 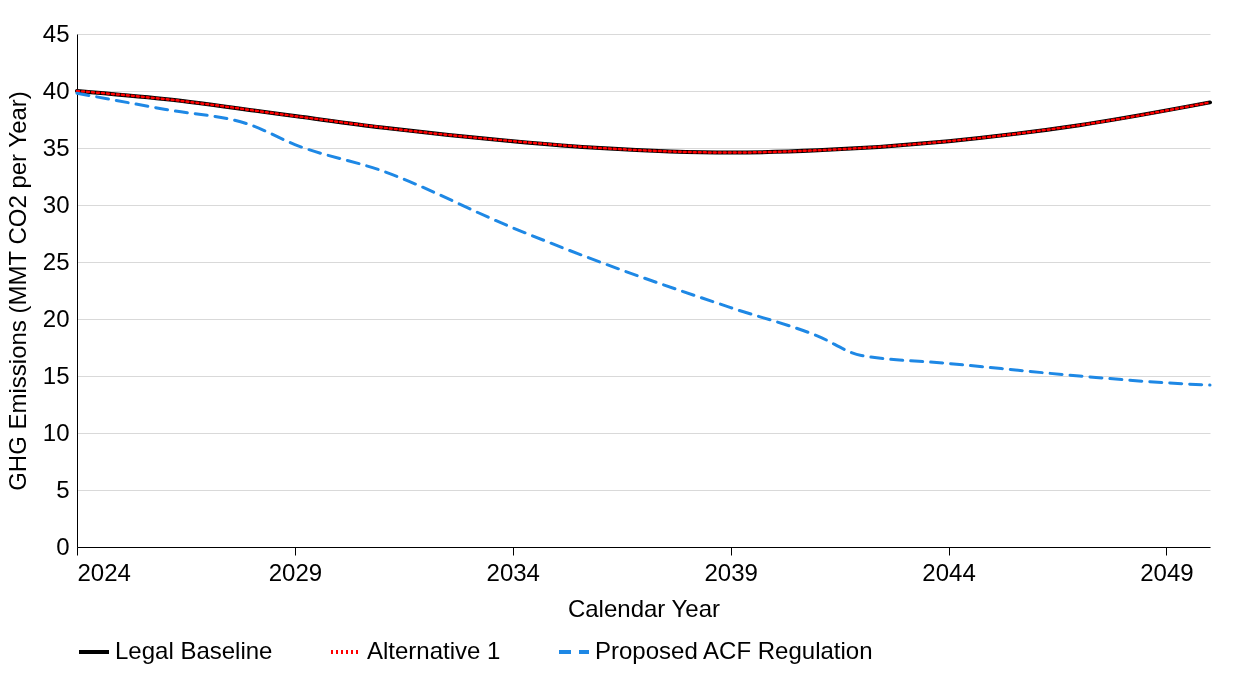 What do you see at coordinates (104, 572) in the screenshot?
I see `x-tick-label: 2024` at bounding box center [104, 572].